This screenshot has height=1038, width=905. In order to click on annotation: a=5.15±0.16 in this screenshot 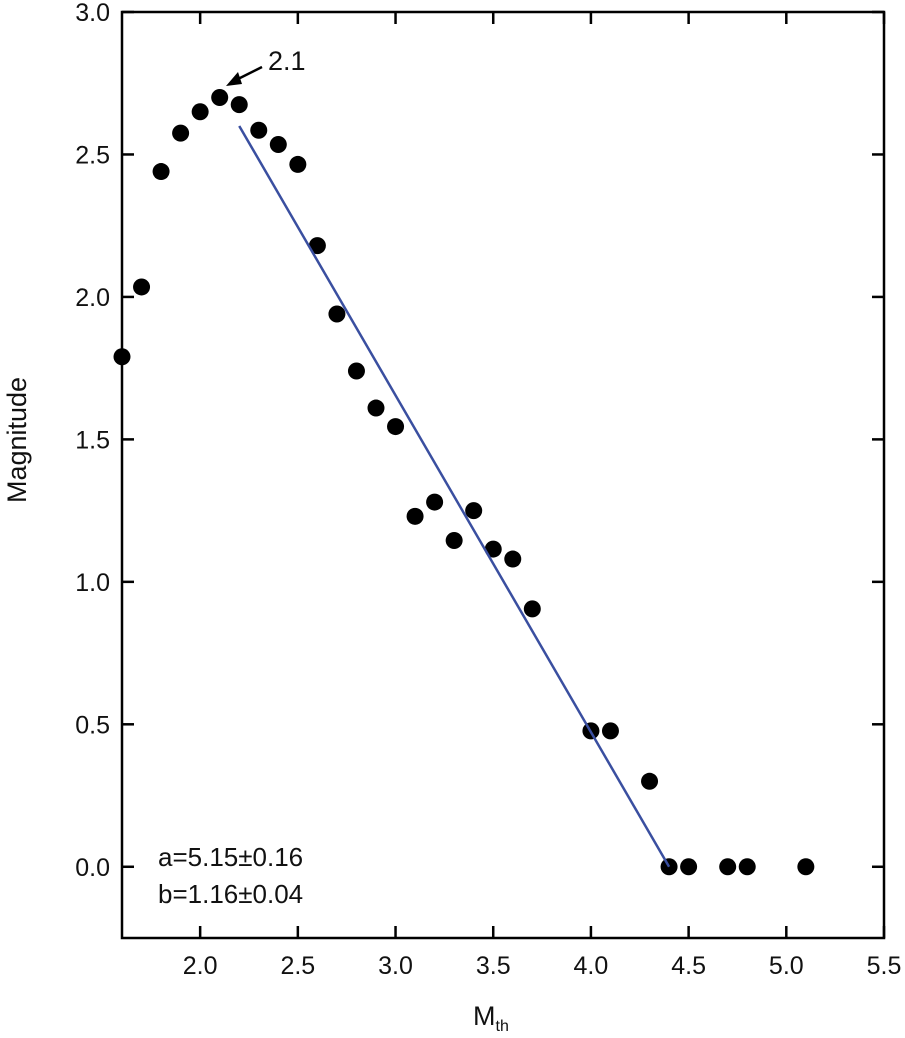, I will do `click(230, 857)`.